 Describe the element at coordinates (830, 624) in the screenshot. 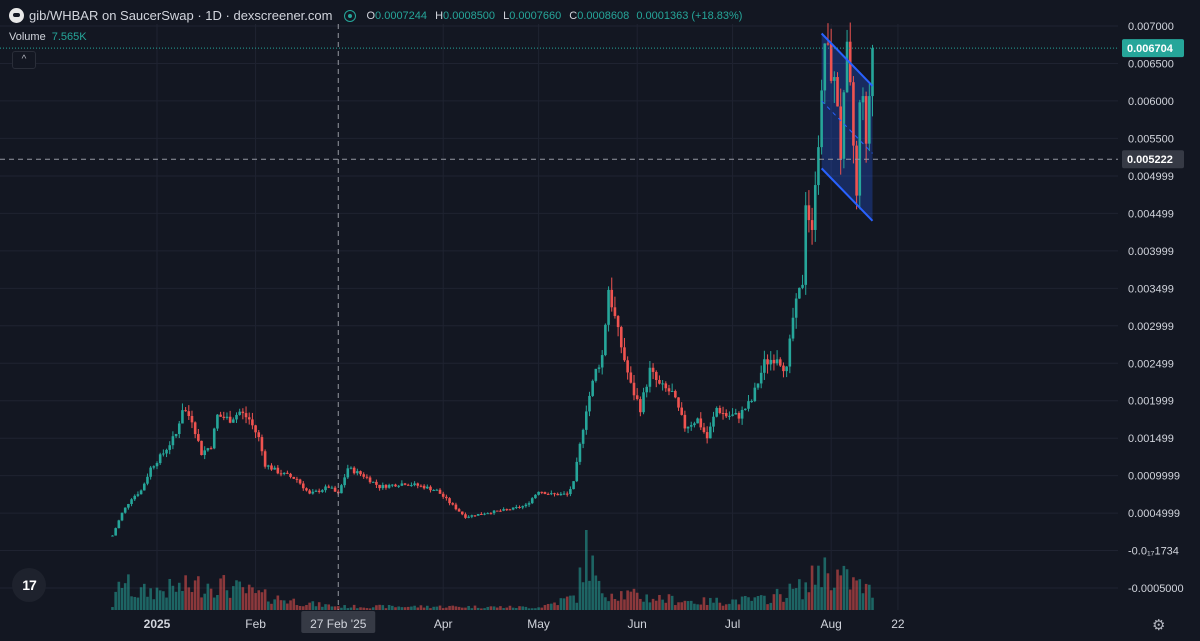

I see `time-tick-label: Aug` at that location.